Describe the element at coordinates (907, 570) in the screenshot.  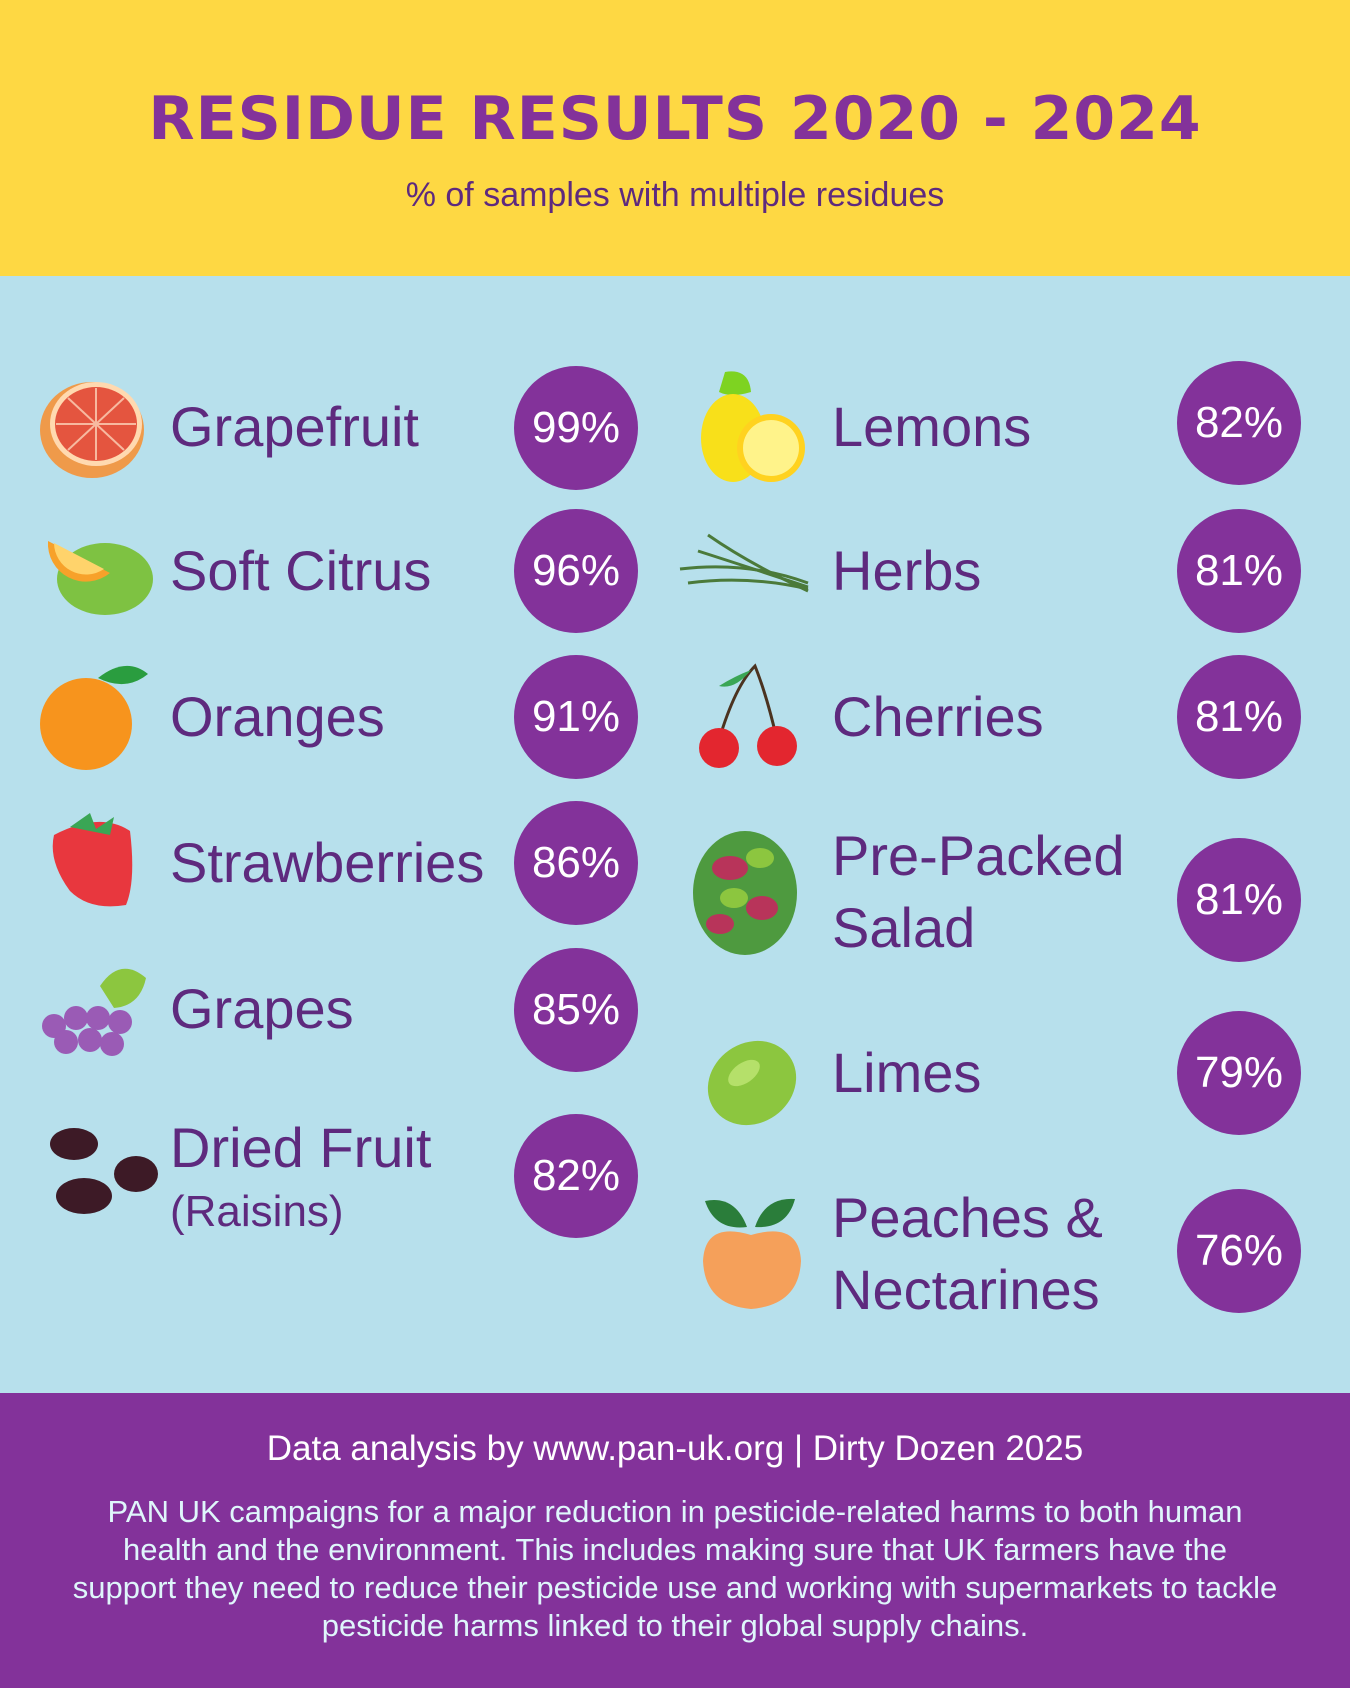
I see `item-label: Herbs` at that location.